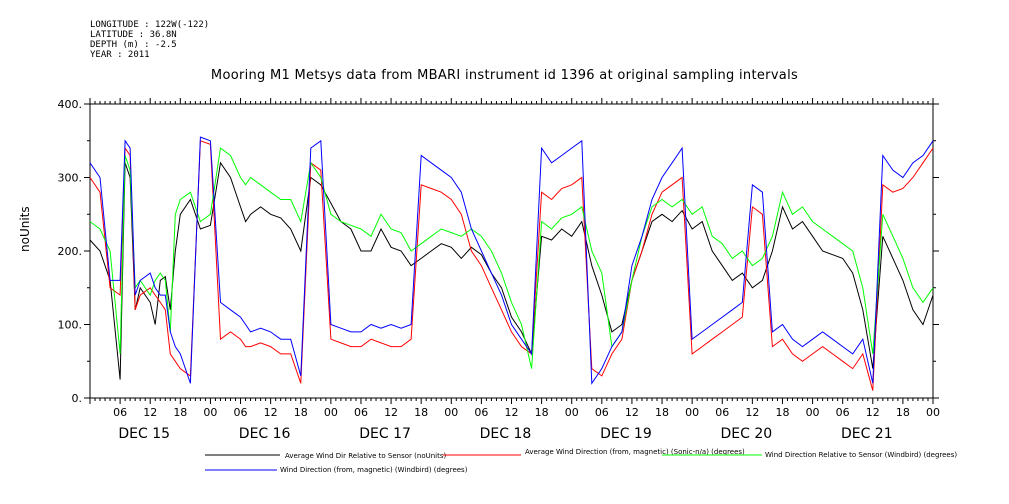  I want to click on longitude-text: LONGITUDE : 122W(-122), so click(150, 25).